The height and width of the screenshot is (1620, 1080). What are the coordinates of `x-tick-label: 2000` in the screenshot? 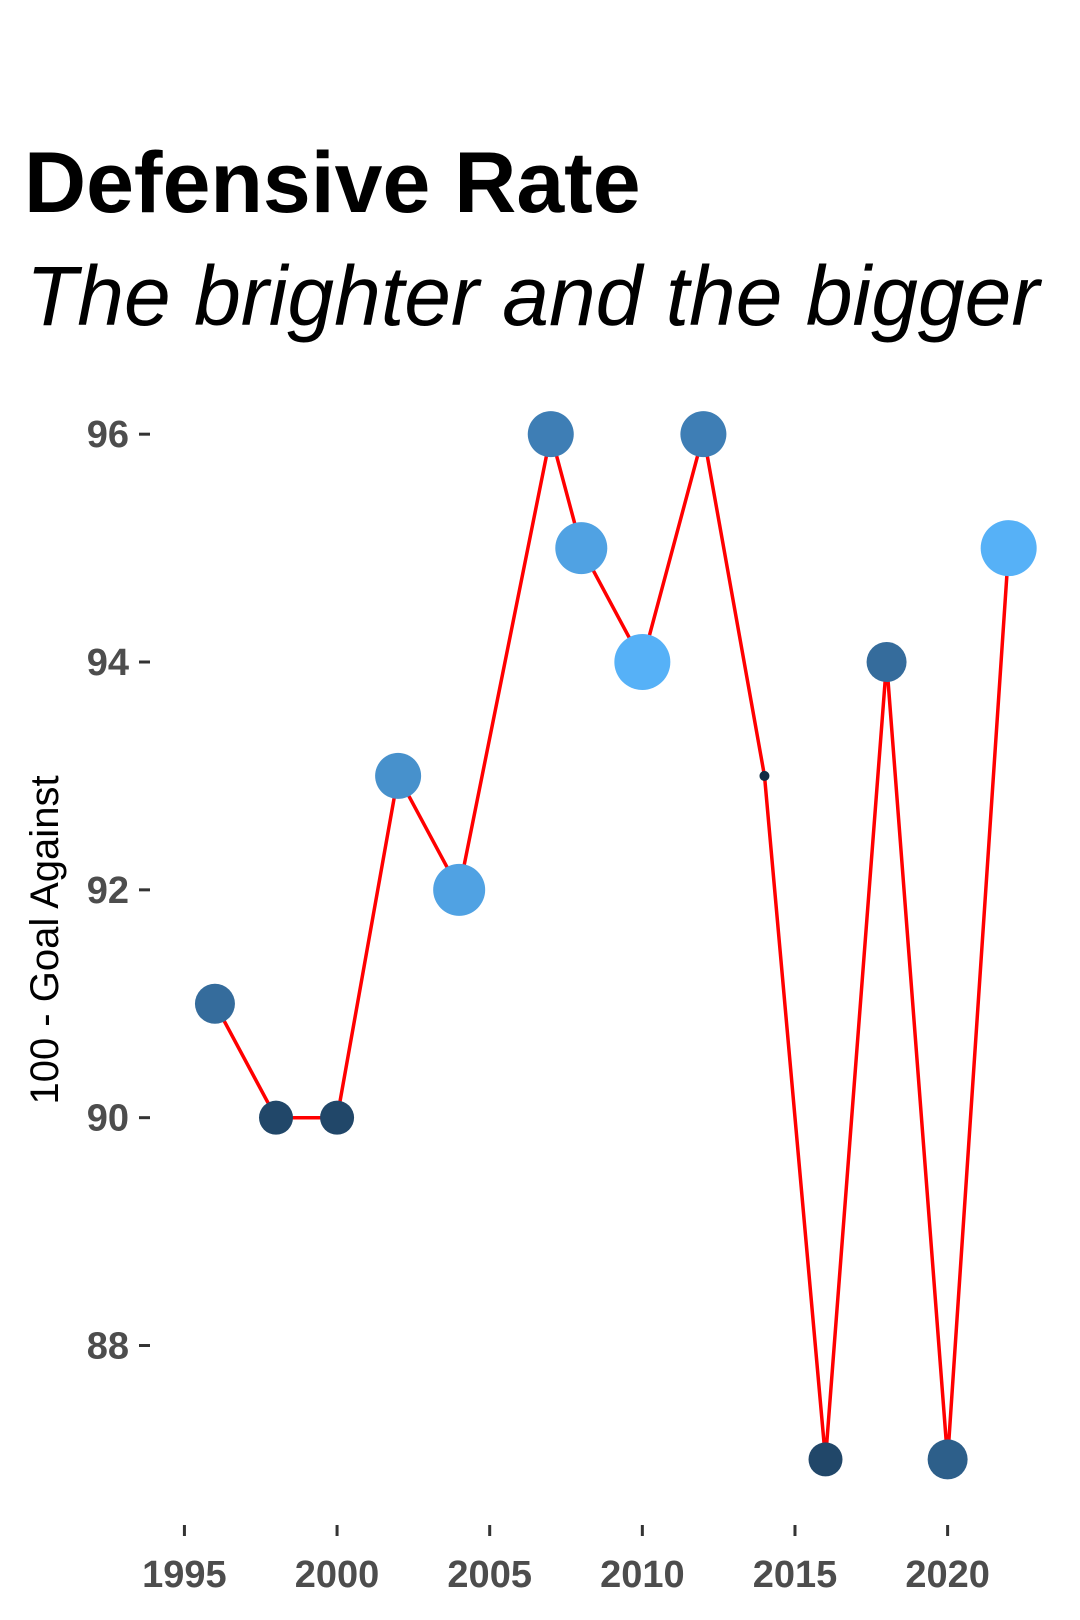 It's located at (337, 1575).